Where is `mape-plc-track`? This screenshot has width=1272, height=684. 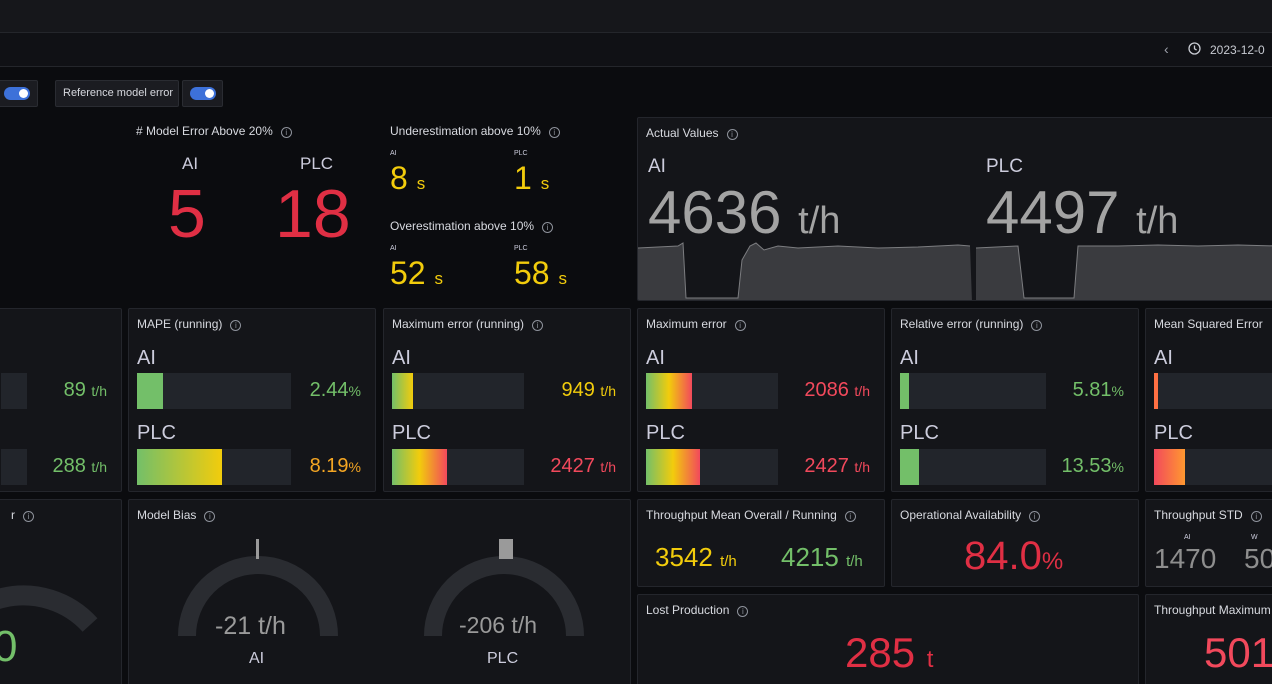
mape-plc-track is located at coordinates (214, 467).